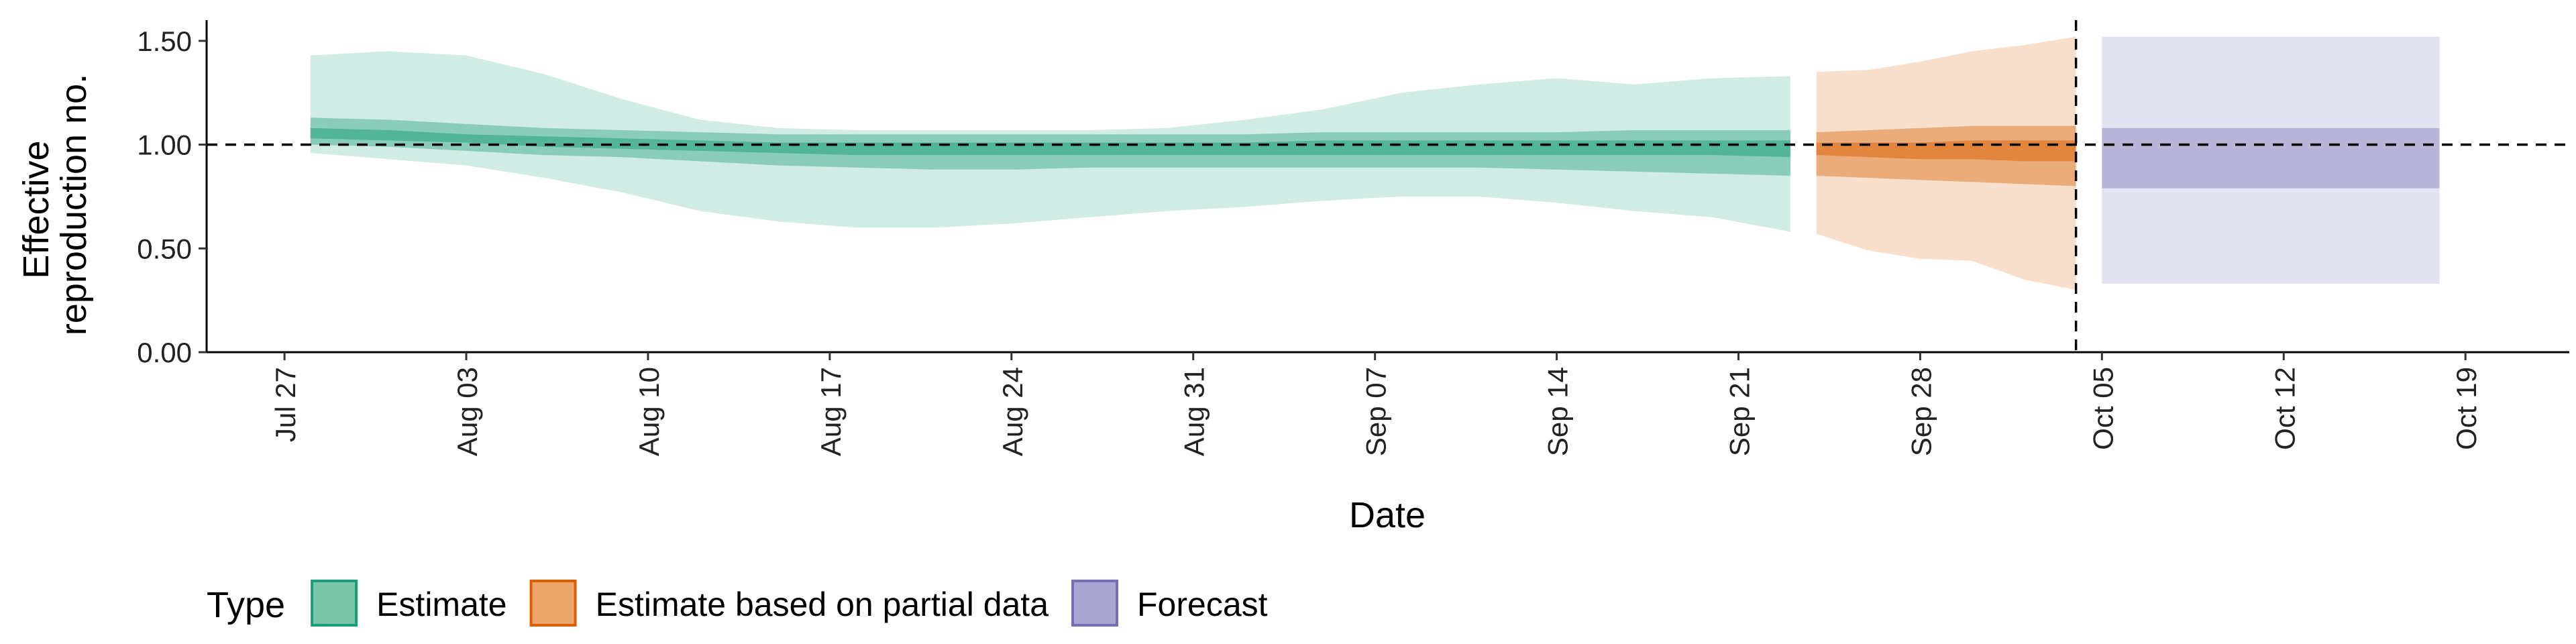 This screenshot has height=644, width=2576. Describe the element at coordinates (831, 411) in the screenshot. I see `x-tick-label: Aug 17` at that location.